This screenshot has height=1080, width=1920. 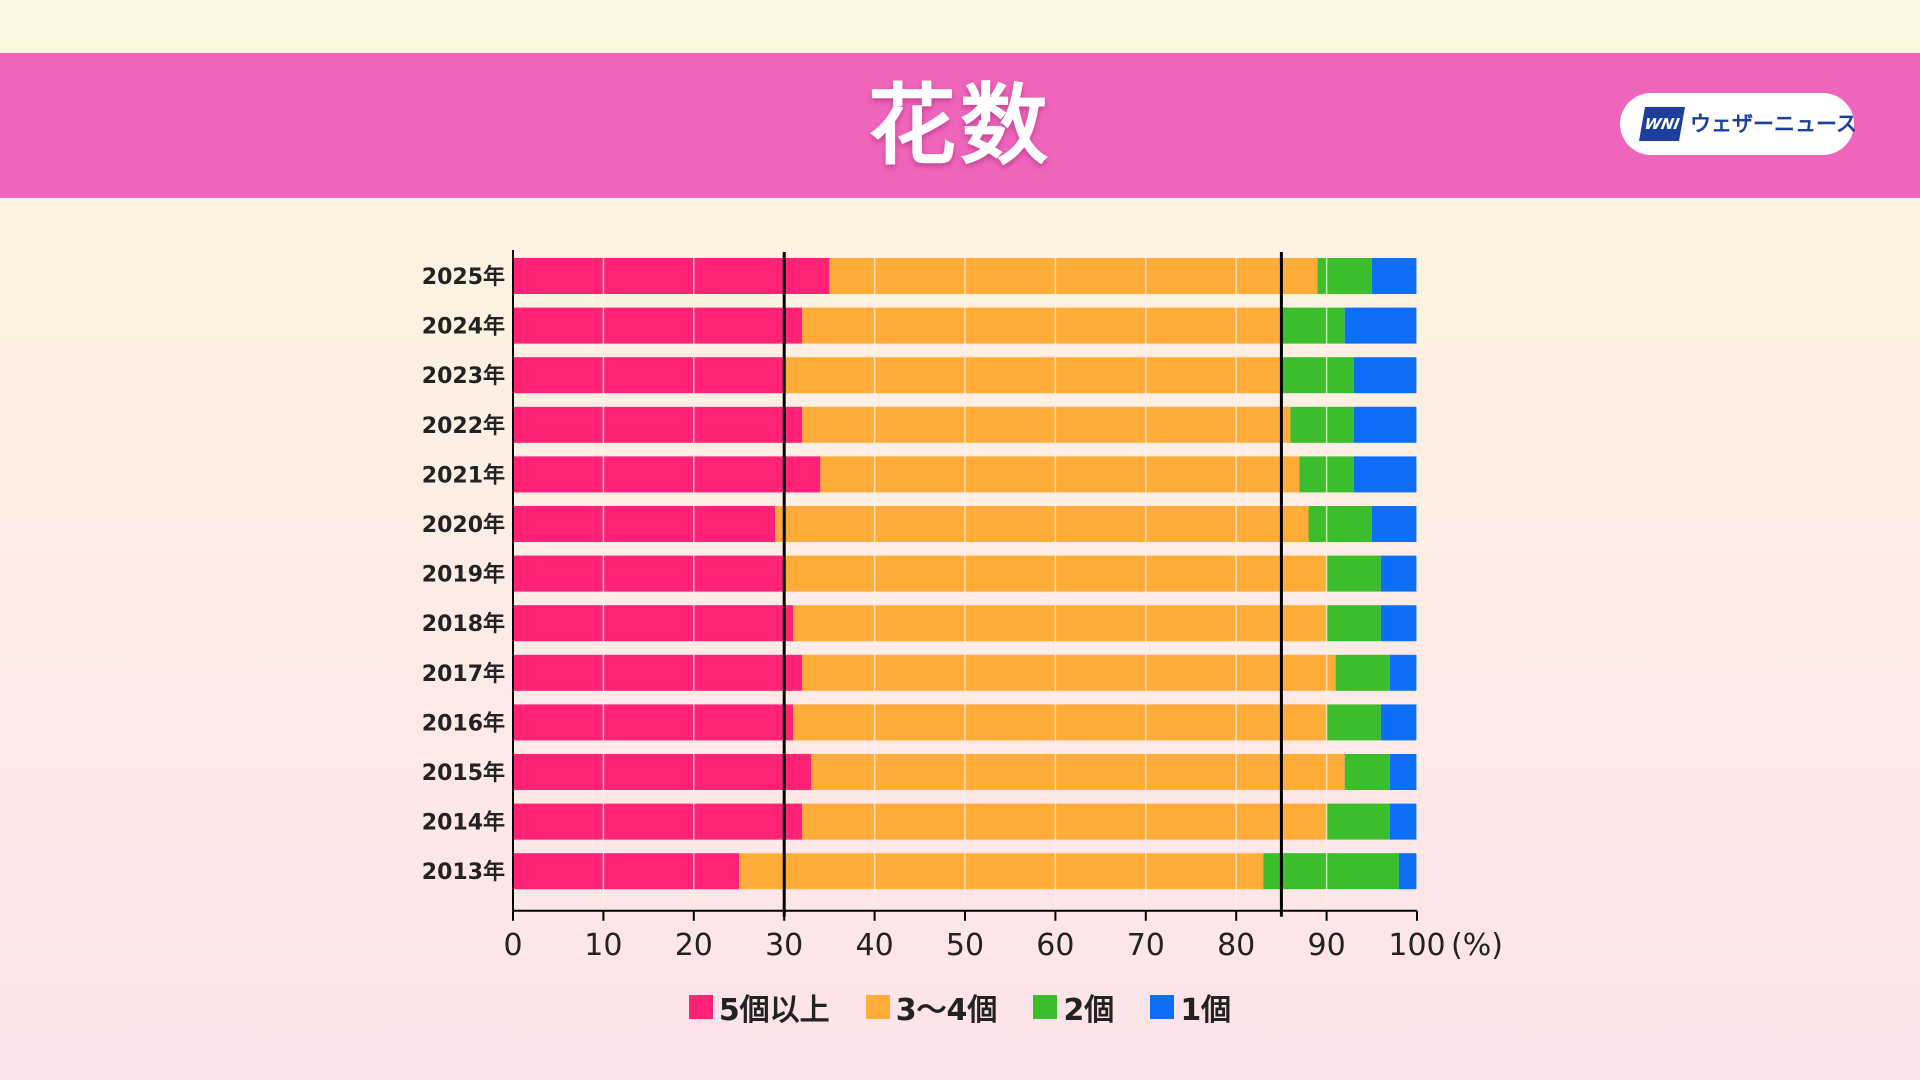 What do you see at coordinates (463, 872) in the screenshot?
I see `y-tick-label: 2013年` at bounding box center [463, 872].